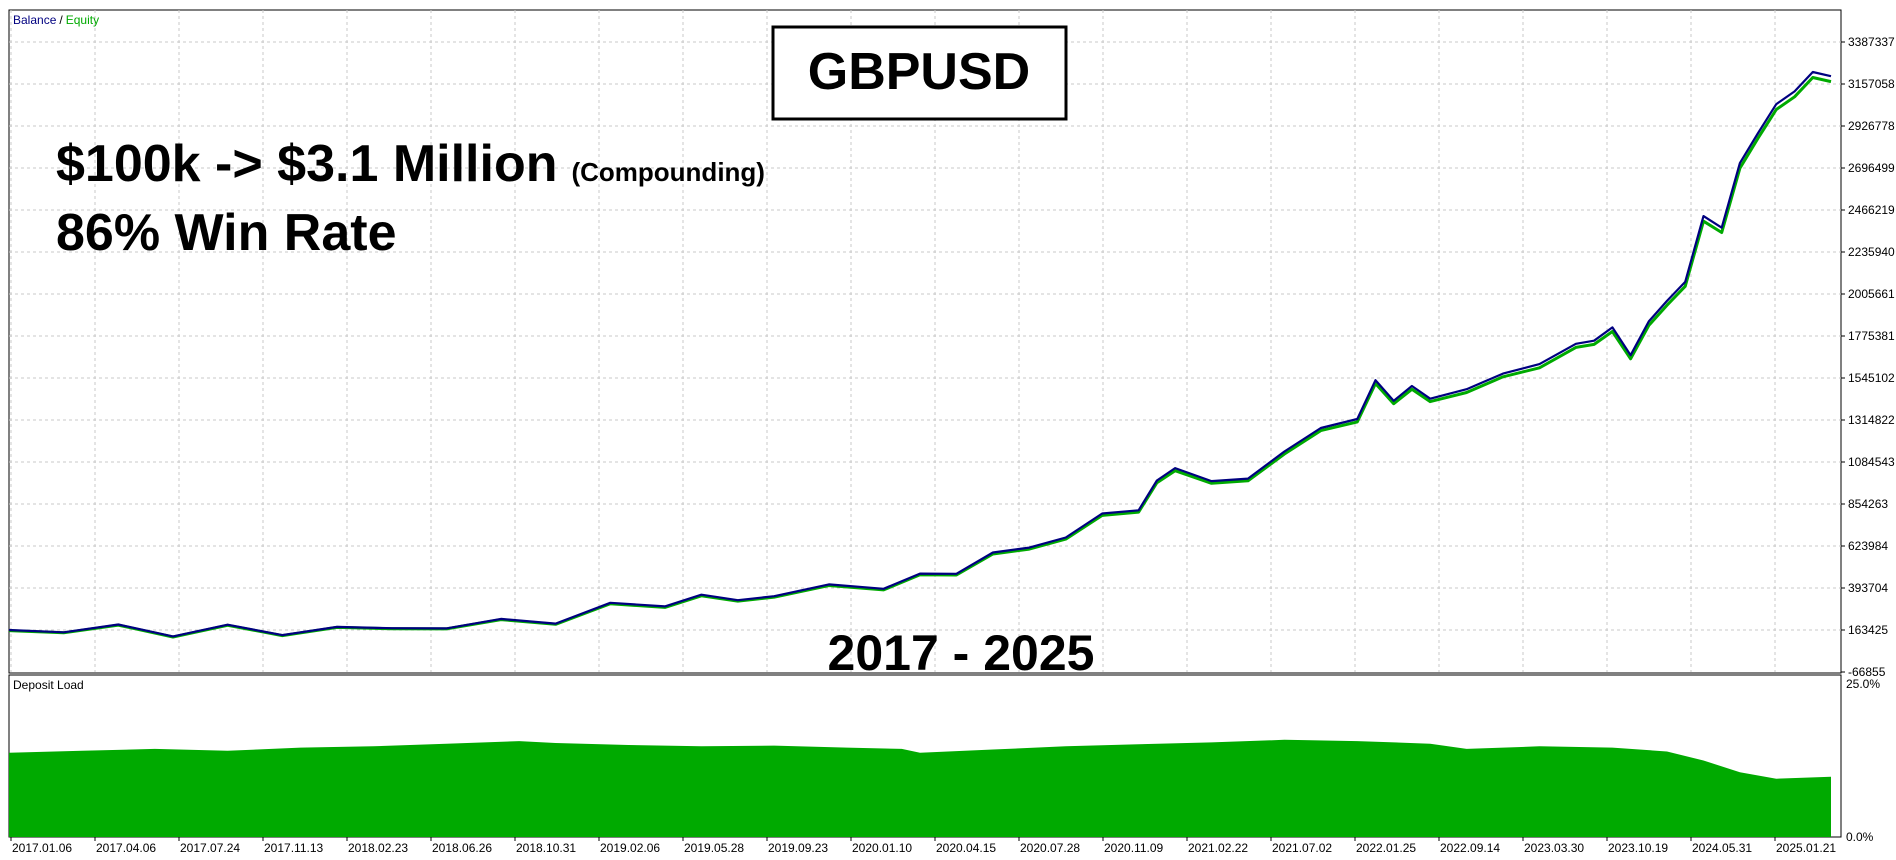  What do you see at coordinates (293, 848) in the screenshot?
I see `x-tick-label: 2017.11.13` at bounding box center [293, 848].